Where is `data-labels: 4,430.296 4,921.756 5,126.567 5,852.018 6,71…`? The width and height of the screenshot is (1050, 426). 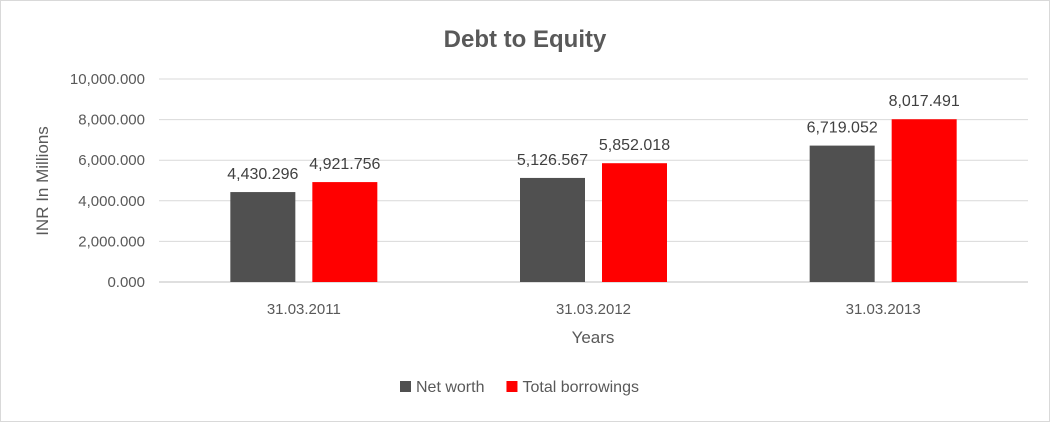 data-labels: 4,430.296 4,921.756 5,126.567 5,852.018 6,71… is located at coordinates (593, 138).